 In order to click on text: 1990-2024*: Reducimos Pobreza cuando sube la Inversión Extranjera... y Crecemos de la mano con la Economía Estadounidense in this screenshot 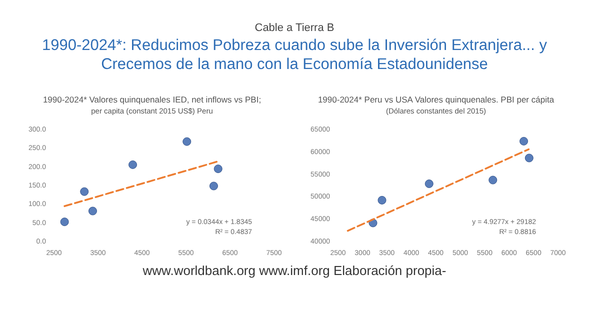, I will do `click(294, 55)`.